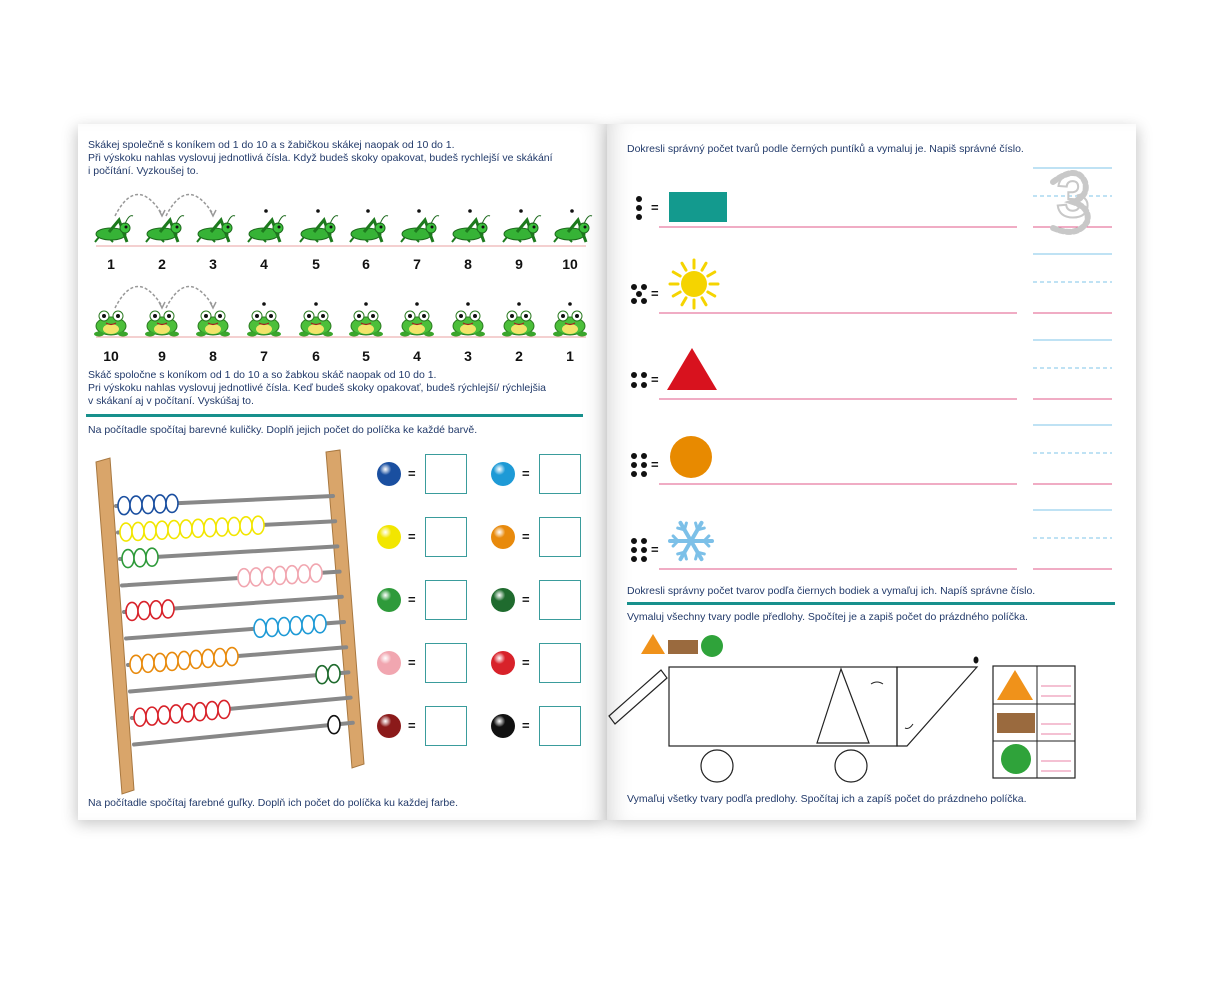 The height and width of the screenshot is (1000, 1223). Describe the element at coordinates (213, 356) in the screenshot. I see `frog-number: 8` at that location.